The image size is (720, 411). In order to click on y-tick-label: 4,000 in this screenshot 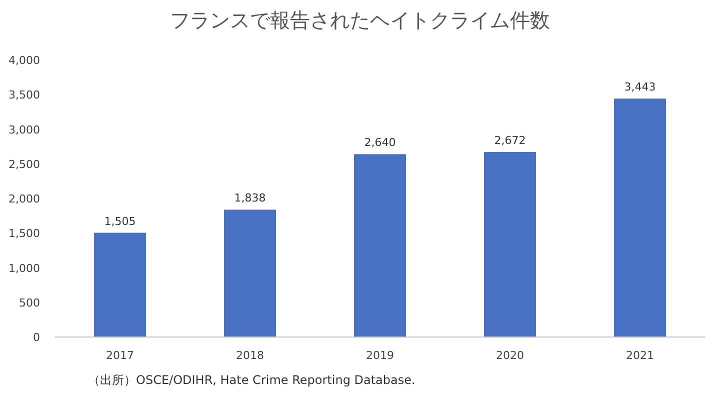, I will do `click(24, 60)`.